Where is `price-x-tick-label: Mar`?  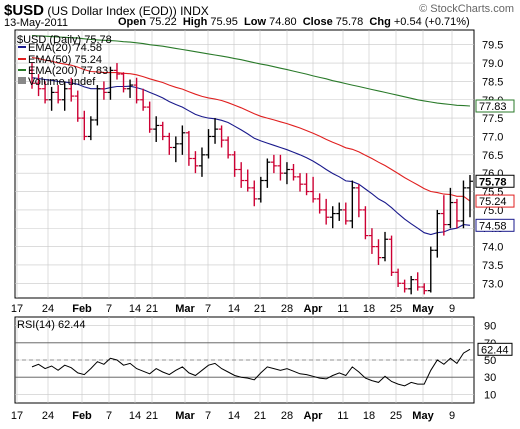 price-x-tick-label: Mar is located at coordinates (185, 309).